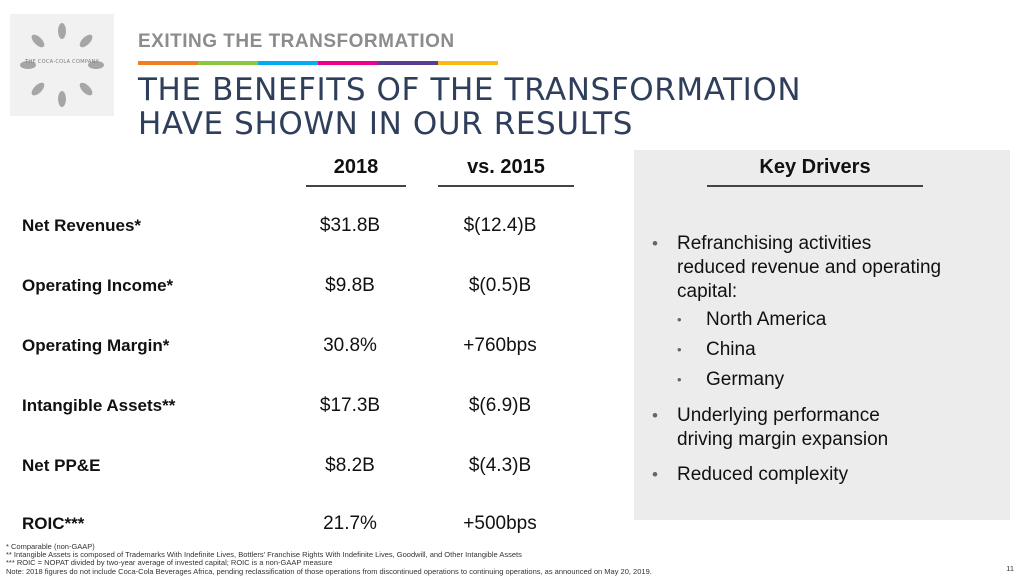 This screenshot has width=1024, height=576. What do you see at coordinates (731, 349) in the screenshot?
I see `sub-bullet-text: China` at bounding box center [731, 349].